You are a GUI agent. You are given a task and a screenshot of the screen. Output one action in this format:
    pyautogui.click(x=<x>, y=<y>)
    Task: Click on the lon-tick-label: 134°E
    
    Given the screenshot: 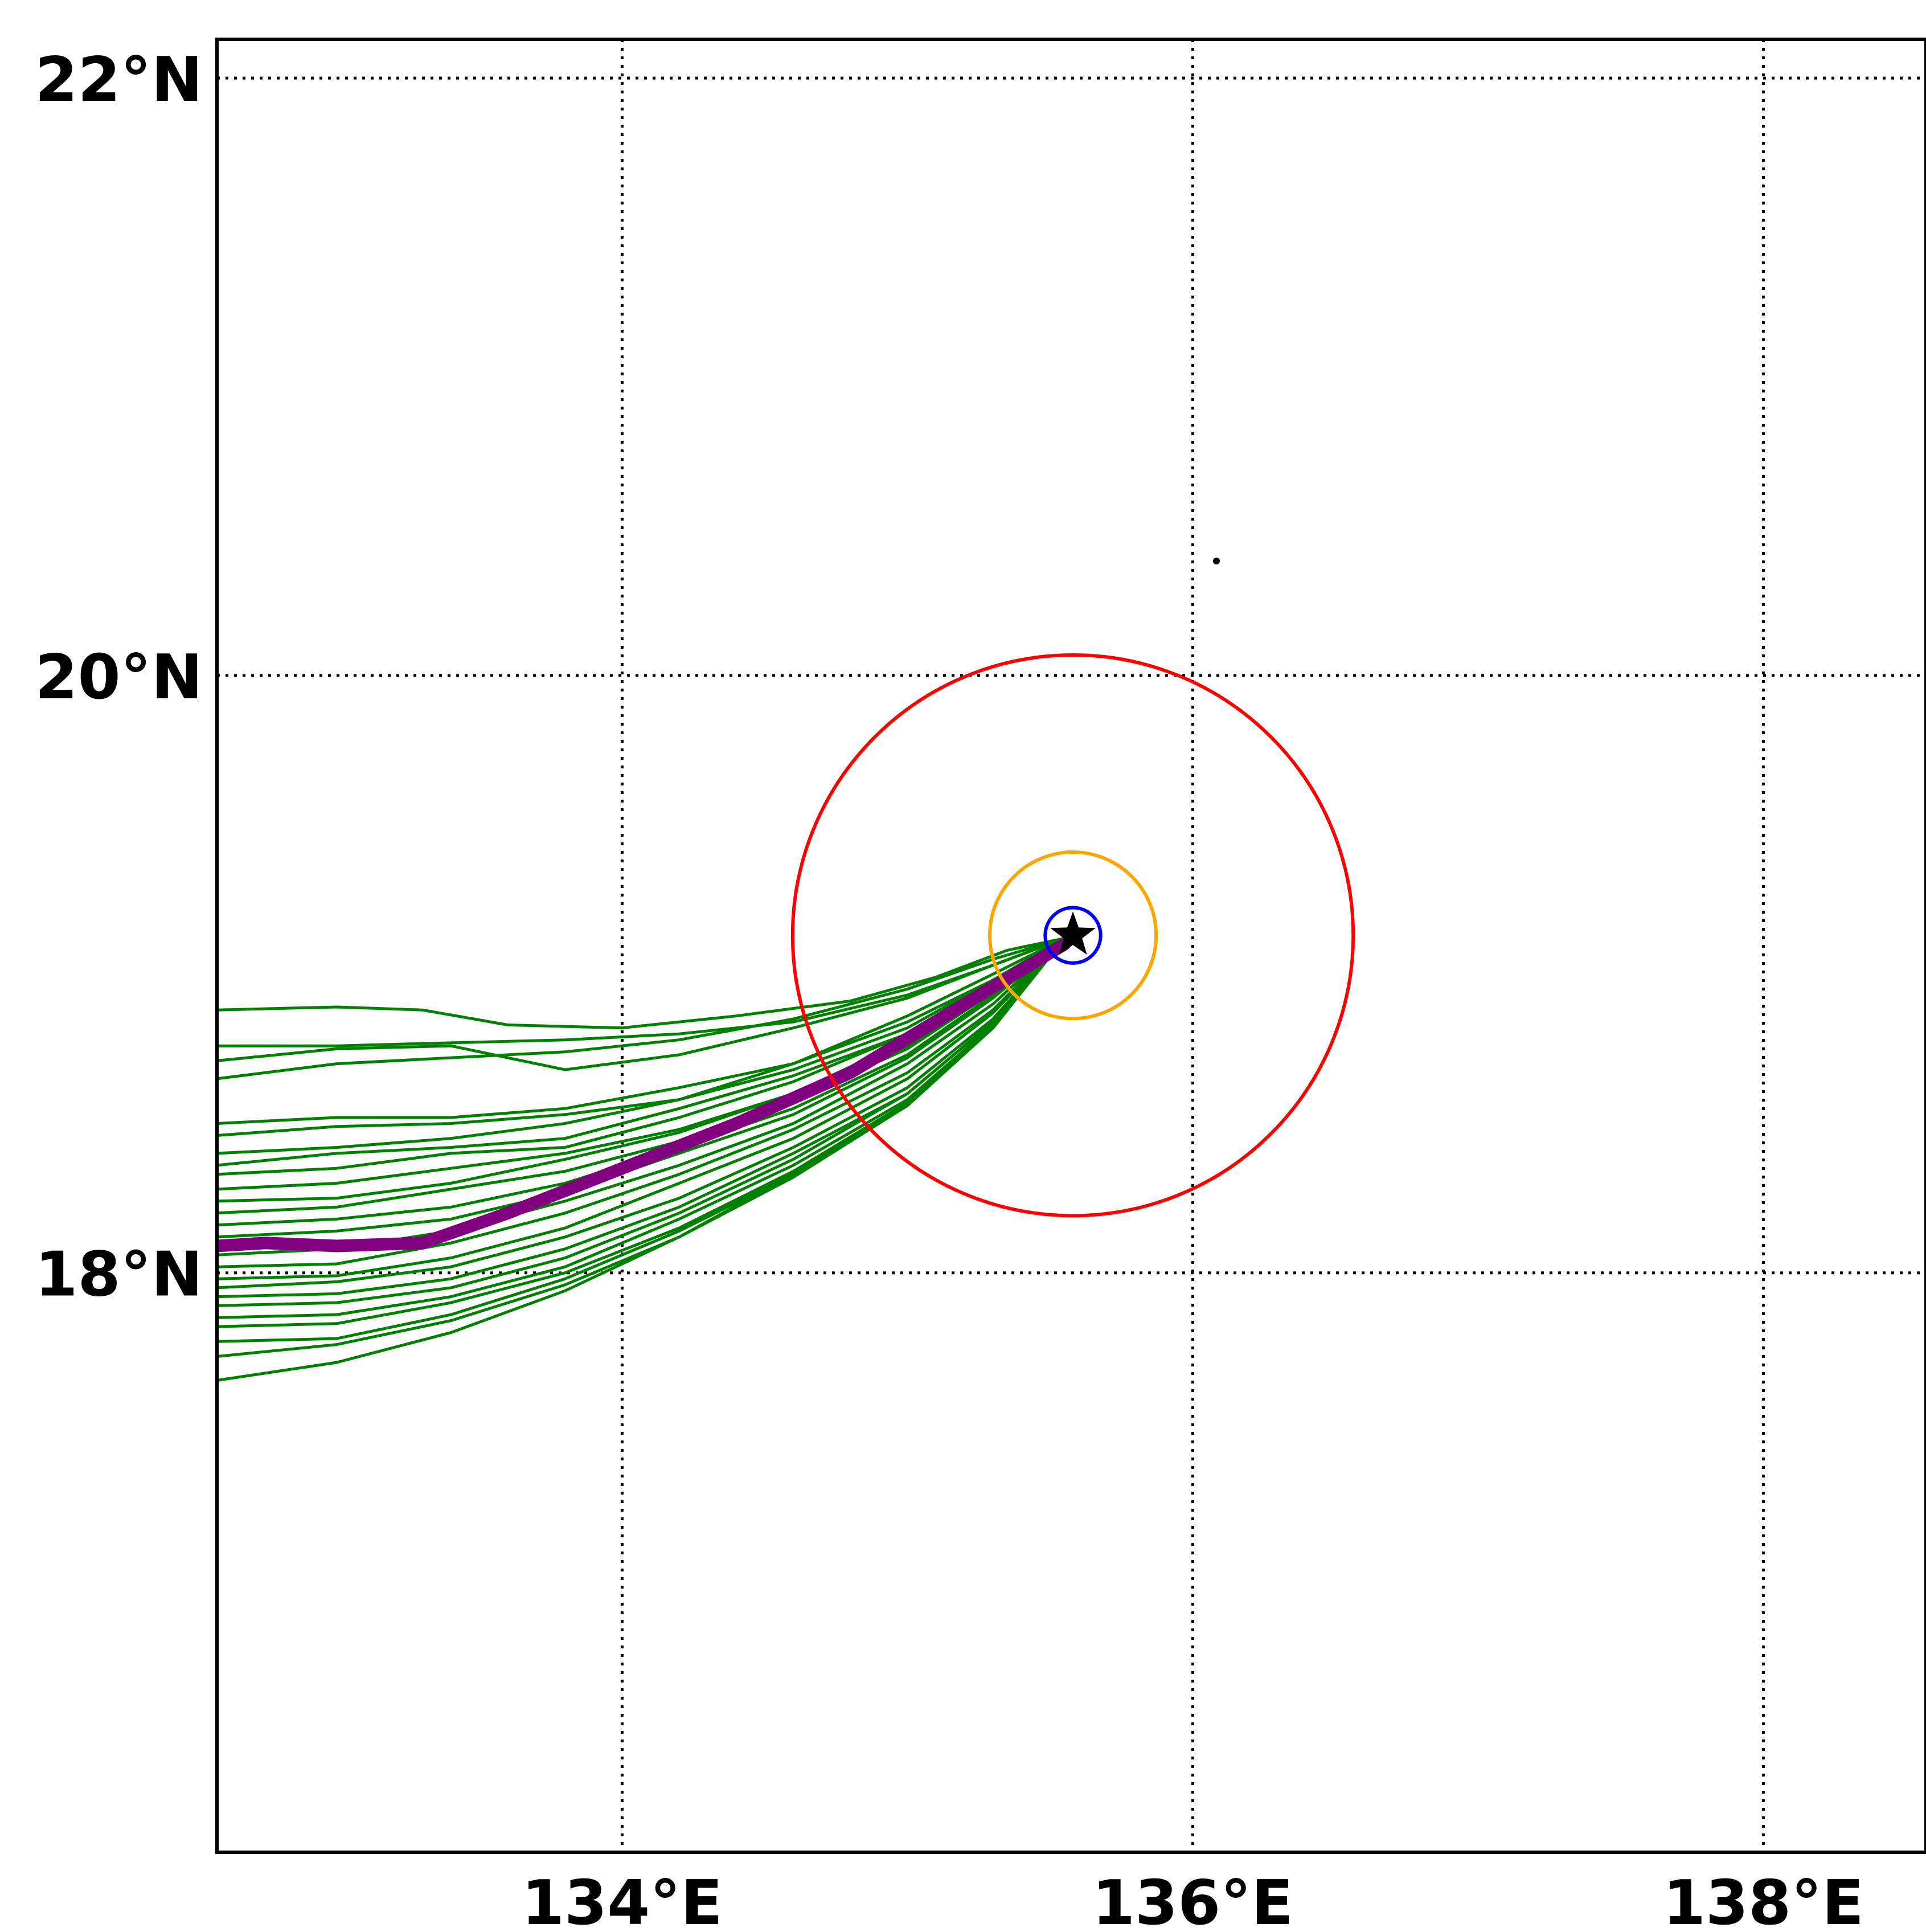 What is the action you would take?
    pyautogui.click(x=622, y=1900)
    